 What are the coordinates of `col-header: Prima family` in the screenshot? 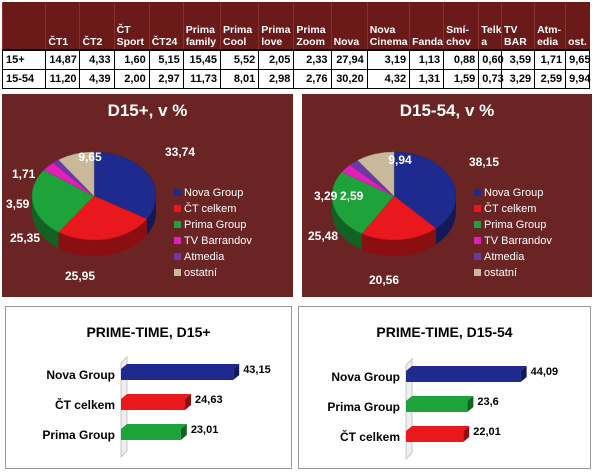 It's located at (201, 26).